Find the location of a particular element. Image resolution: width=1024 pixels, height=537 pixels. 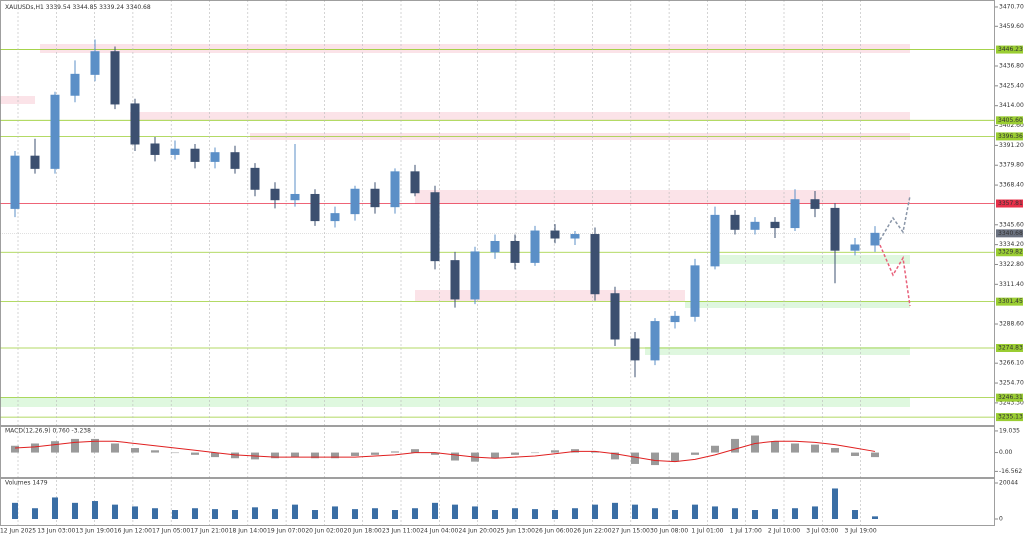

projection-up is located at coordinates (895, 218).